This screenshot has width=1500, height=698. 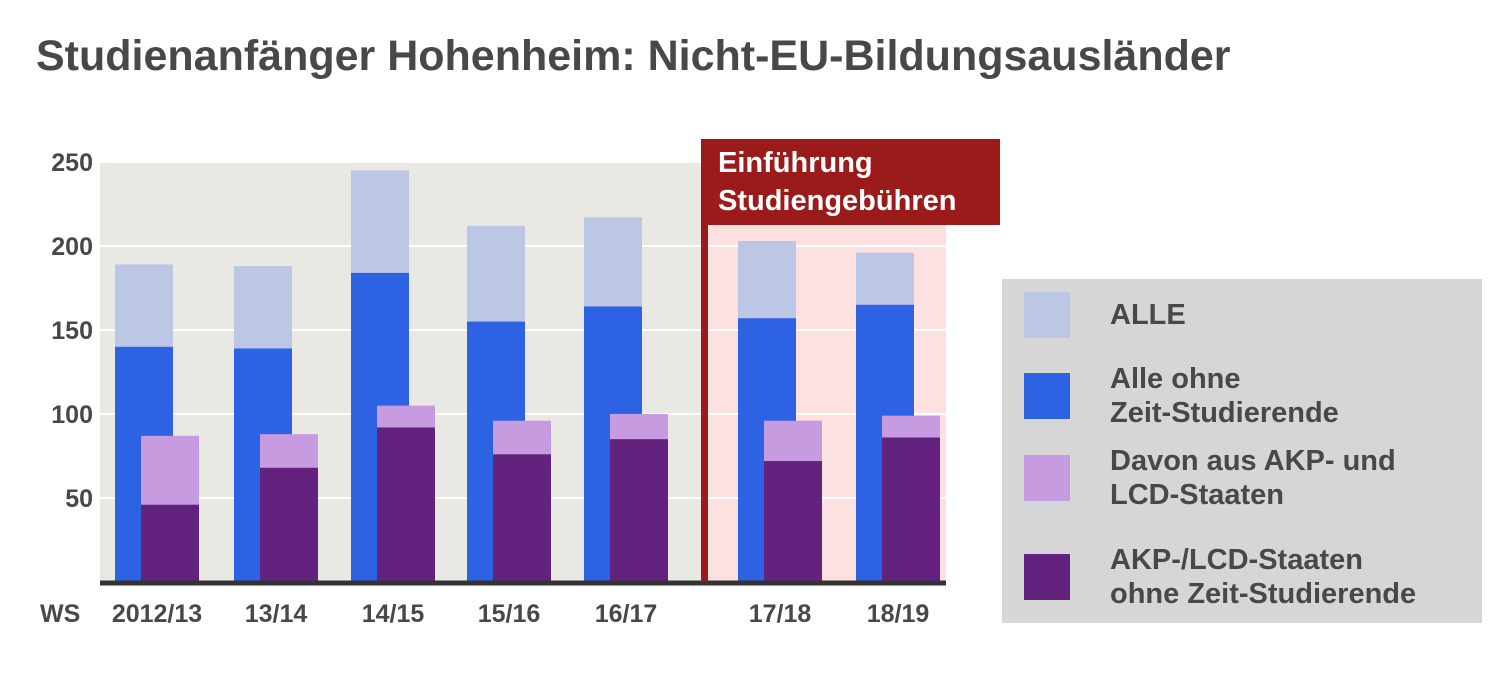 I want to click on legend-item-akp-lcd-ohne-zeit: AKP-/LCD-Staaten ohne Zeit-Studierende, so click(x=1220, y=577).